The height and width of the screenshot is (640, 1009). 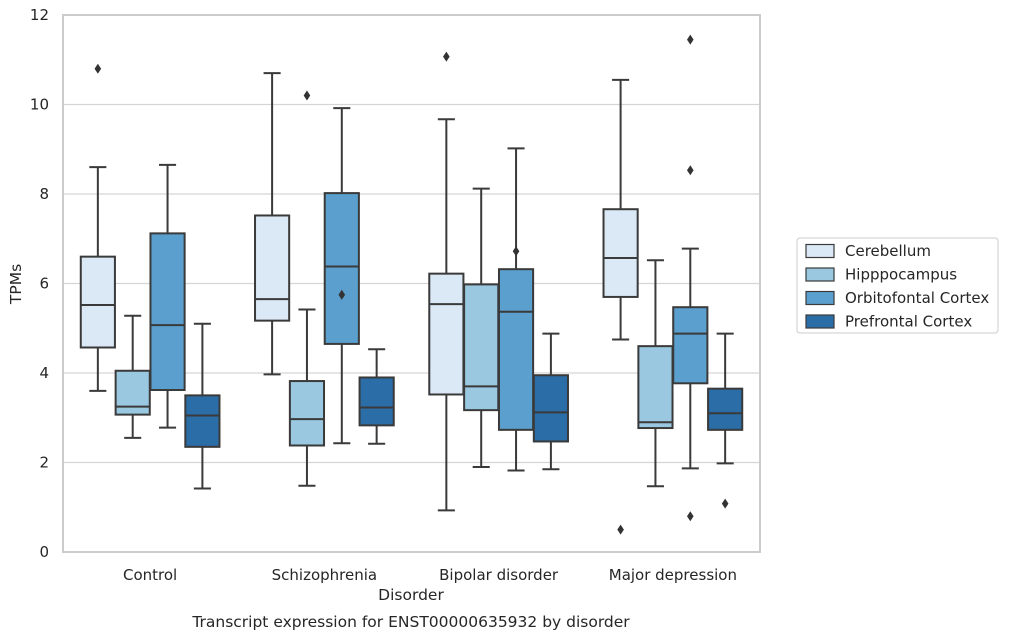 What do you see at coordinates (44, 373) in the screenshot?
I see `y-tick-label: 4` at bounding box center [44, 373].